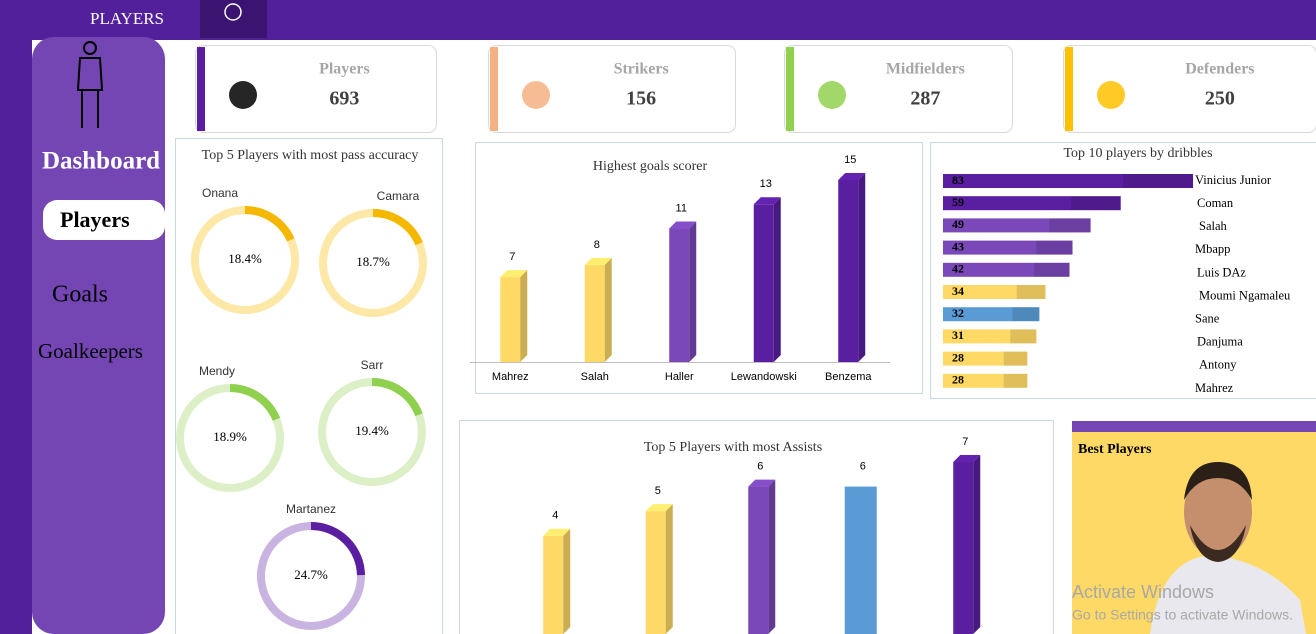 The width and height of the screenshot is (1316, 634). Describe the element at coordinates (344, 99) in the screenshot. I see `kpi-value: 693` at that location.